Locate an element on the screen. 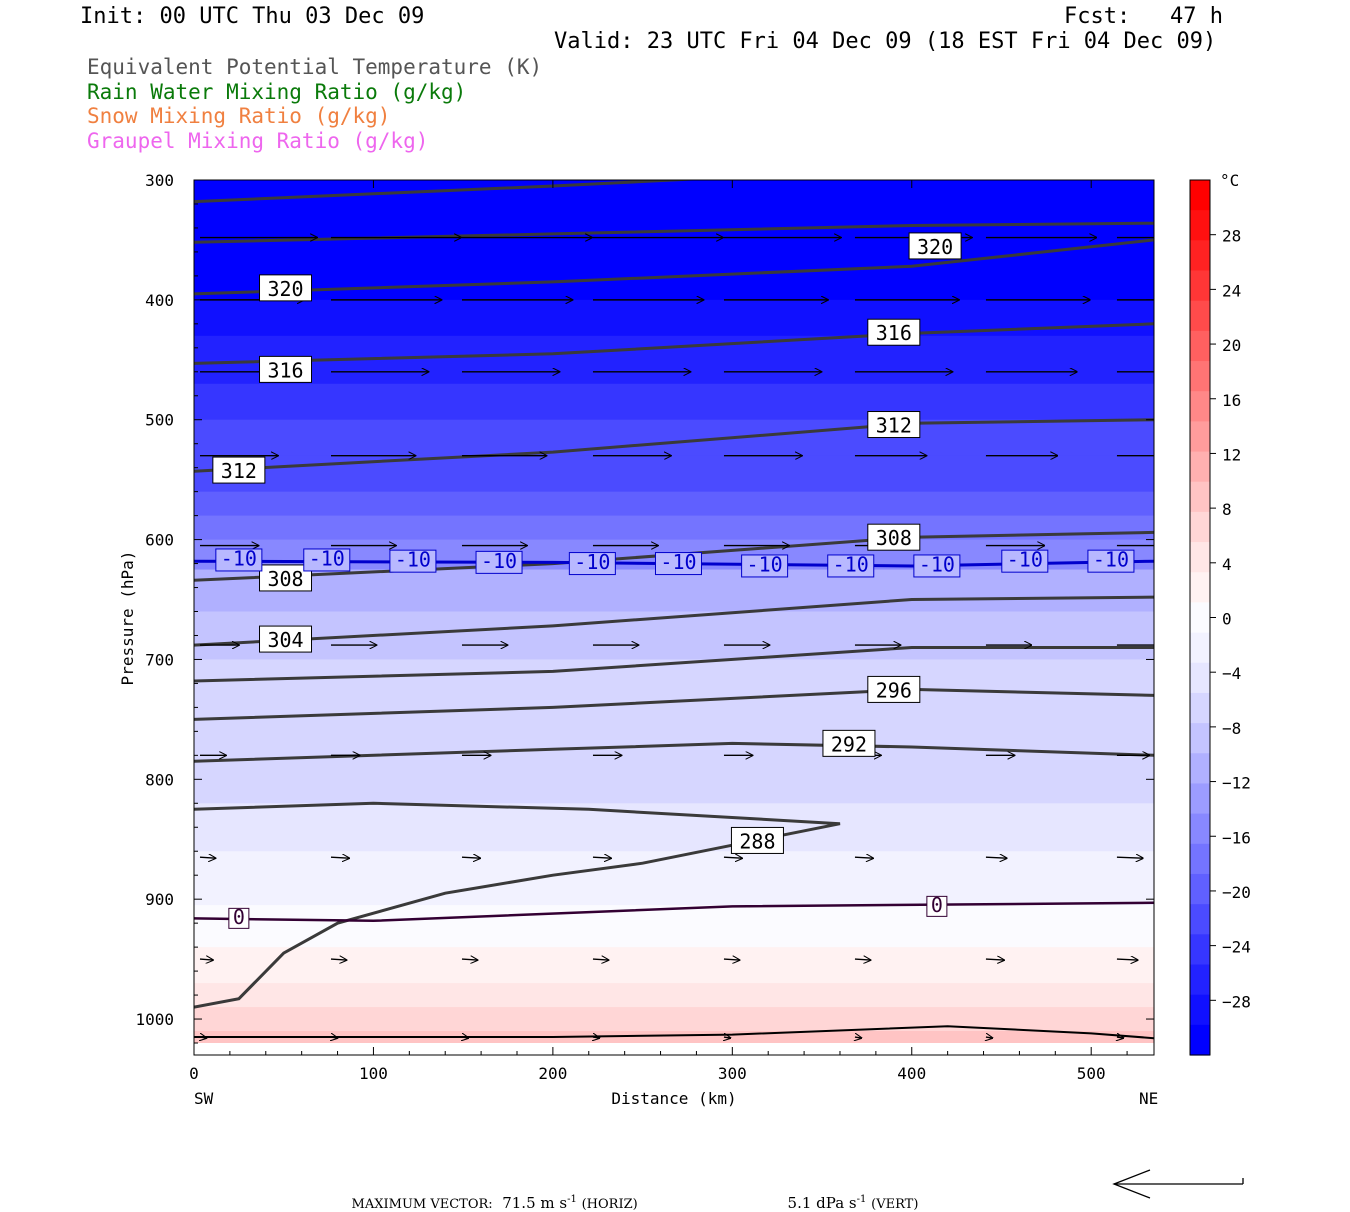 The height and width of the screenshot is (1212, 1350). max-vector-vertical: 5.1 dPa s-1 (VERT) is located at coordinates (848, 1194).